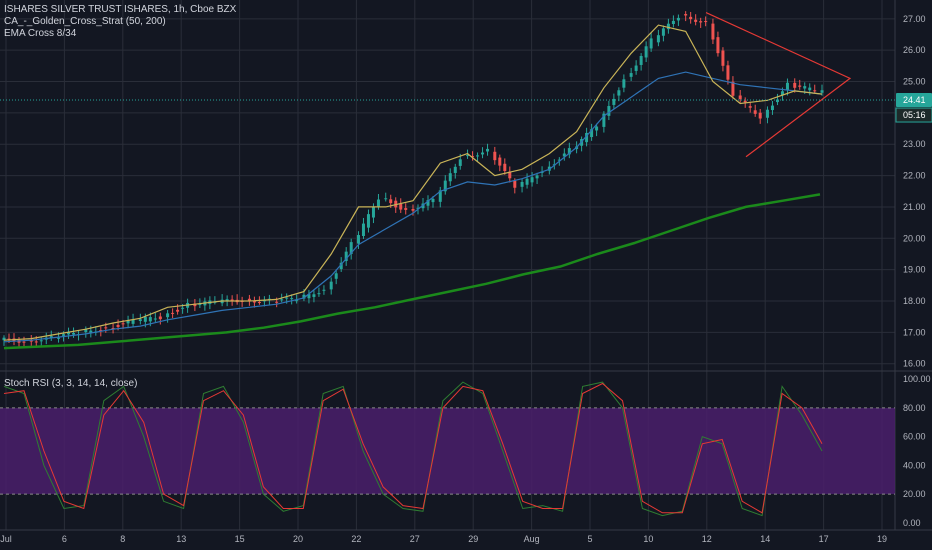 Image resolution: width=932 pixels, height=550 pixels. What do you see at coordinates (914, 270) in the screenshot?
I see `y-tick-label: 19.00` at bounding box center [914, 270].